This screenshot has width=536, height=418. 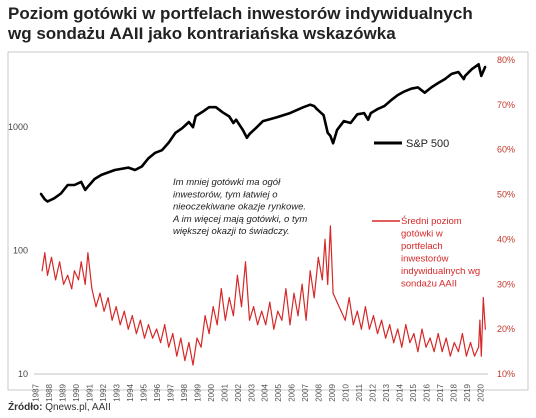 I want to click on annotation-line: większej okazji to świadczy., so click(x=231, y=231).